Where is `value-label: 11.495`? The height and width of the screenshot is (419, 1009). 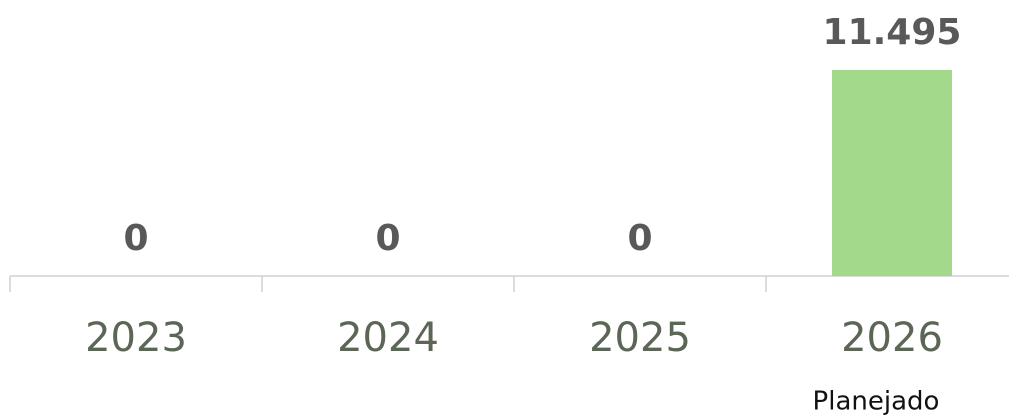
value-label: 11.495 is located at coordinates (892, 32).